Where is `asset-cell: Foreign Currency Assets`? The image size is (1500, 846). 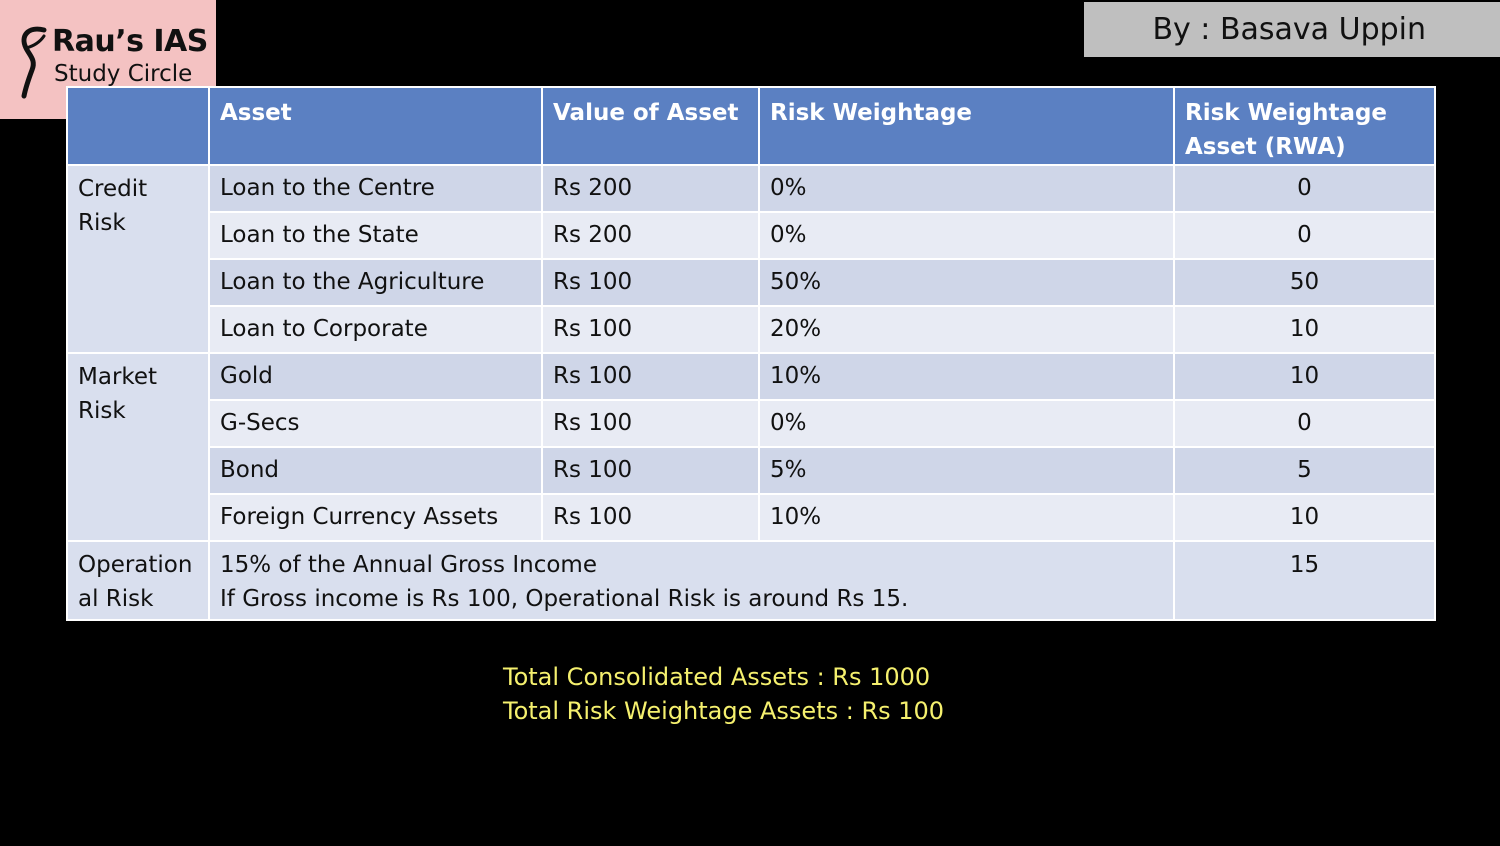
asset-cell: Foreign Currency Assets is located at coordinates (375, 517).